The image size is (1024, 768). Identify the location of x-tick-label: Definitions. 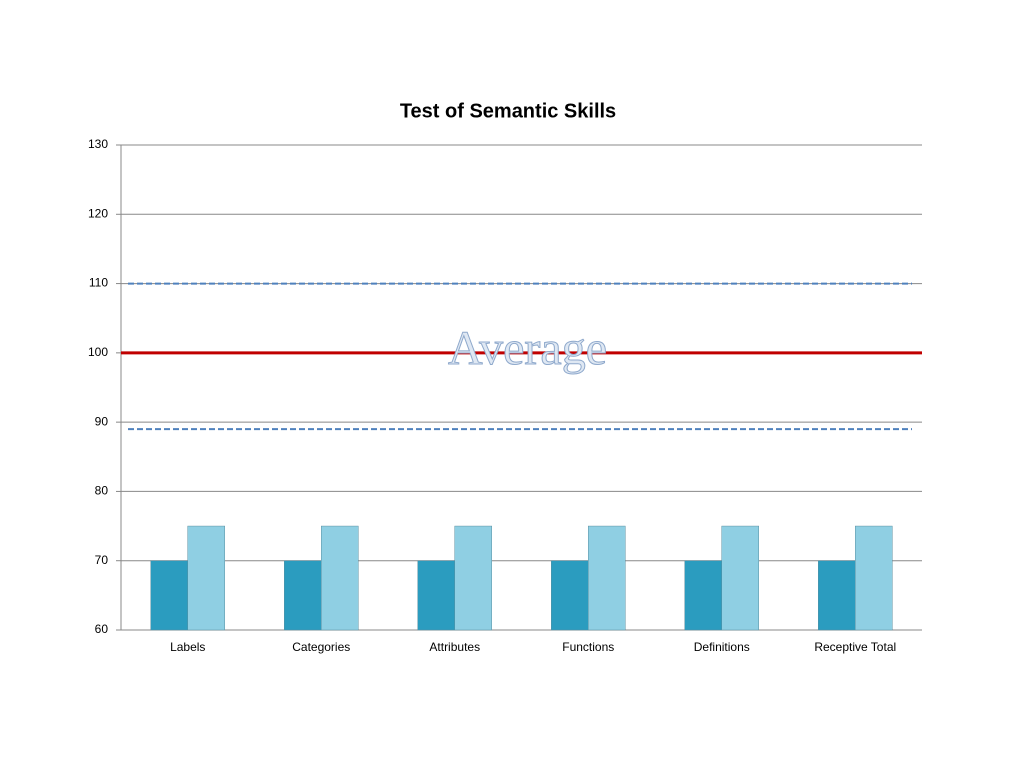
(722, 647).